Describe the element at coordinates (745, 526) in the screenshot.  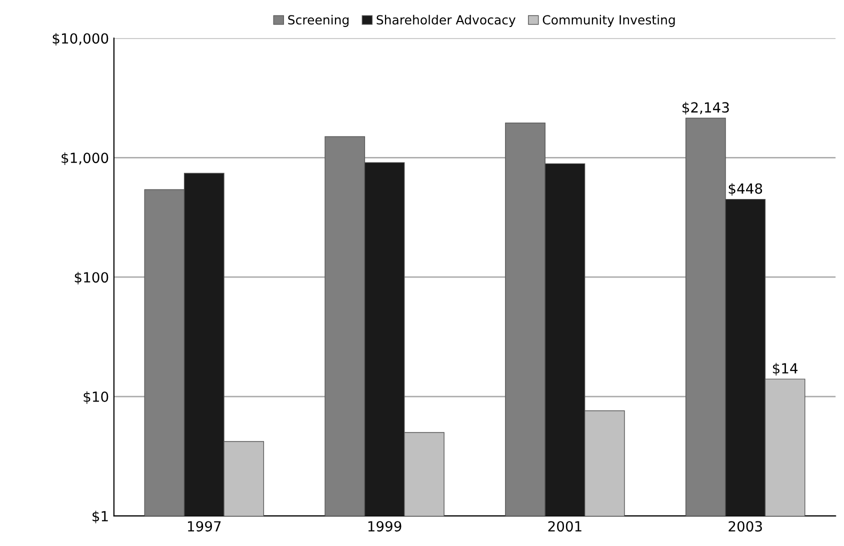
I see `x-tick-label: 2003` at that location.